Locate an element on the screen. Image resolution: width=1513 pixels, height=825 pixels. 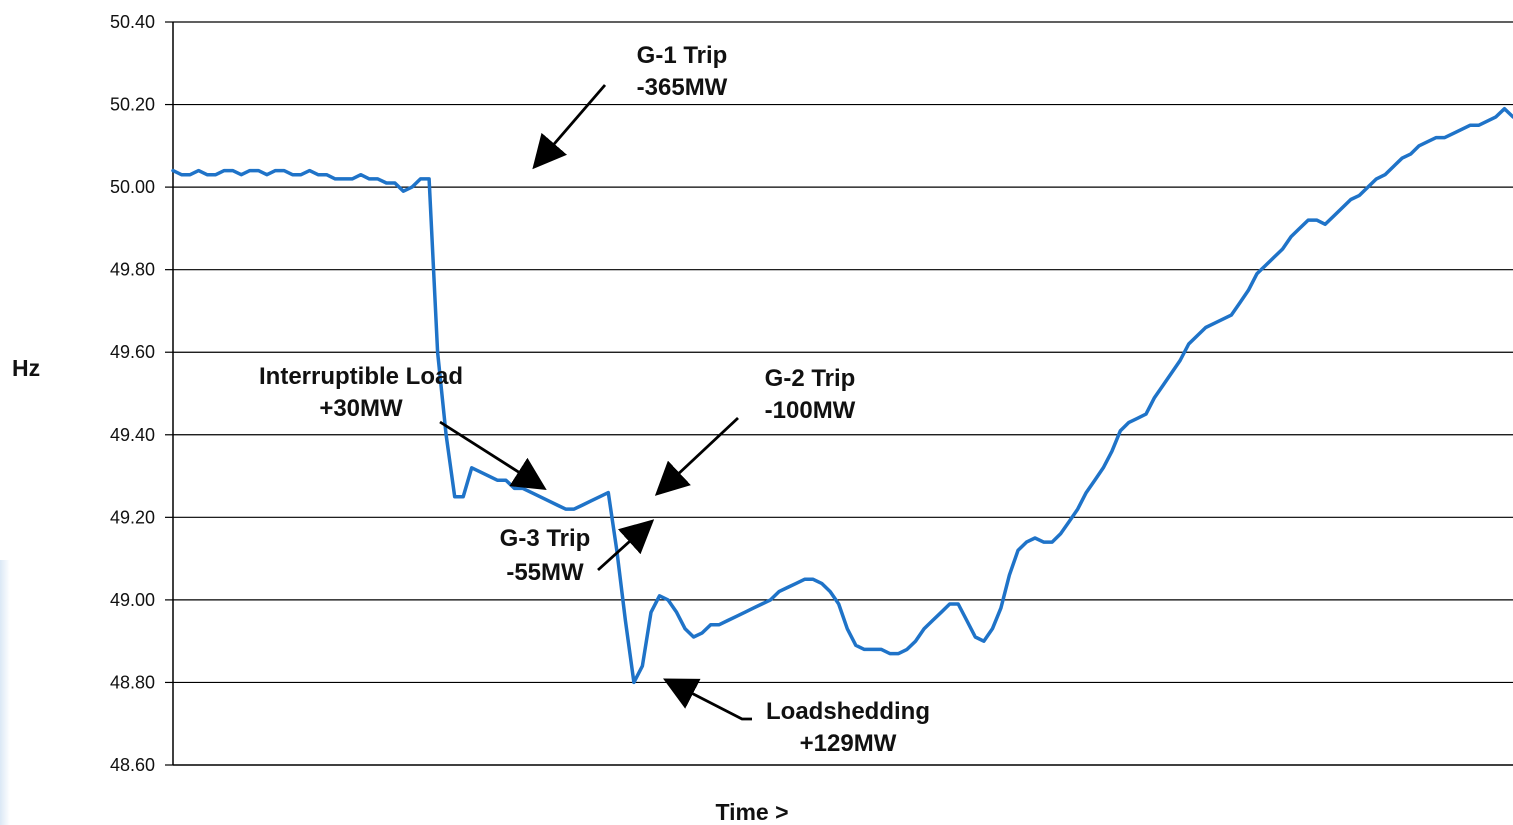
left-edge-fade is located at coordinates (5, 692).